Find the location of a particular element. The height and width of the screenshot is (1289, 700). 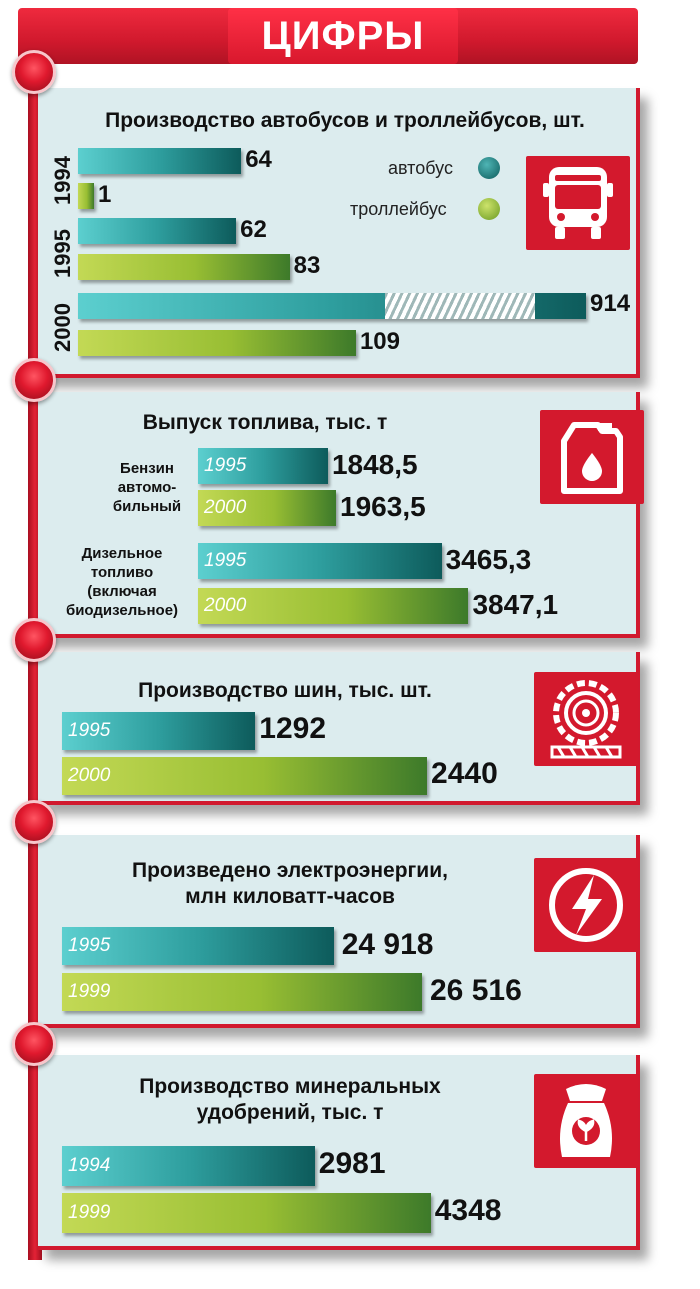

value-tires-2000: 2440 is located at coordinates (464, 774).